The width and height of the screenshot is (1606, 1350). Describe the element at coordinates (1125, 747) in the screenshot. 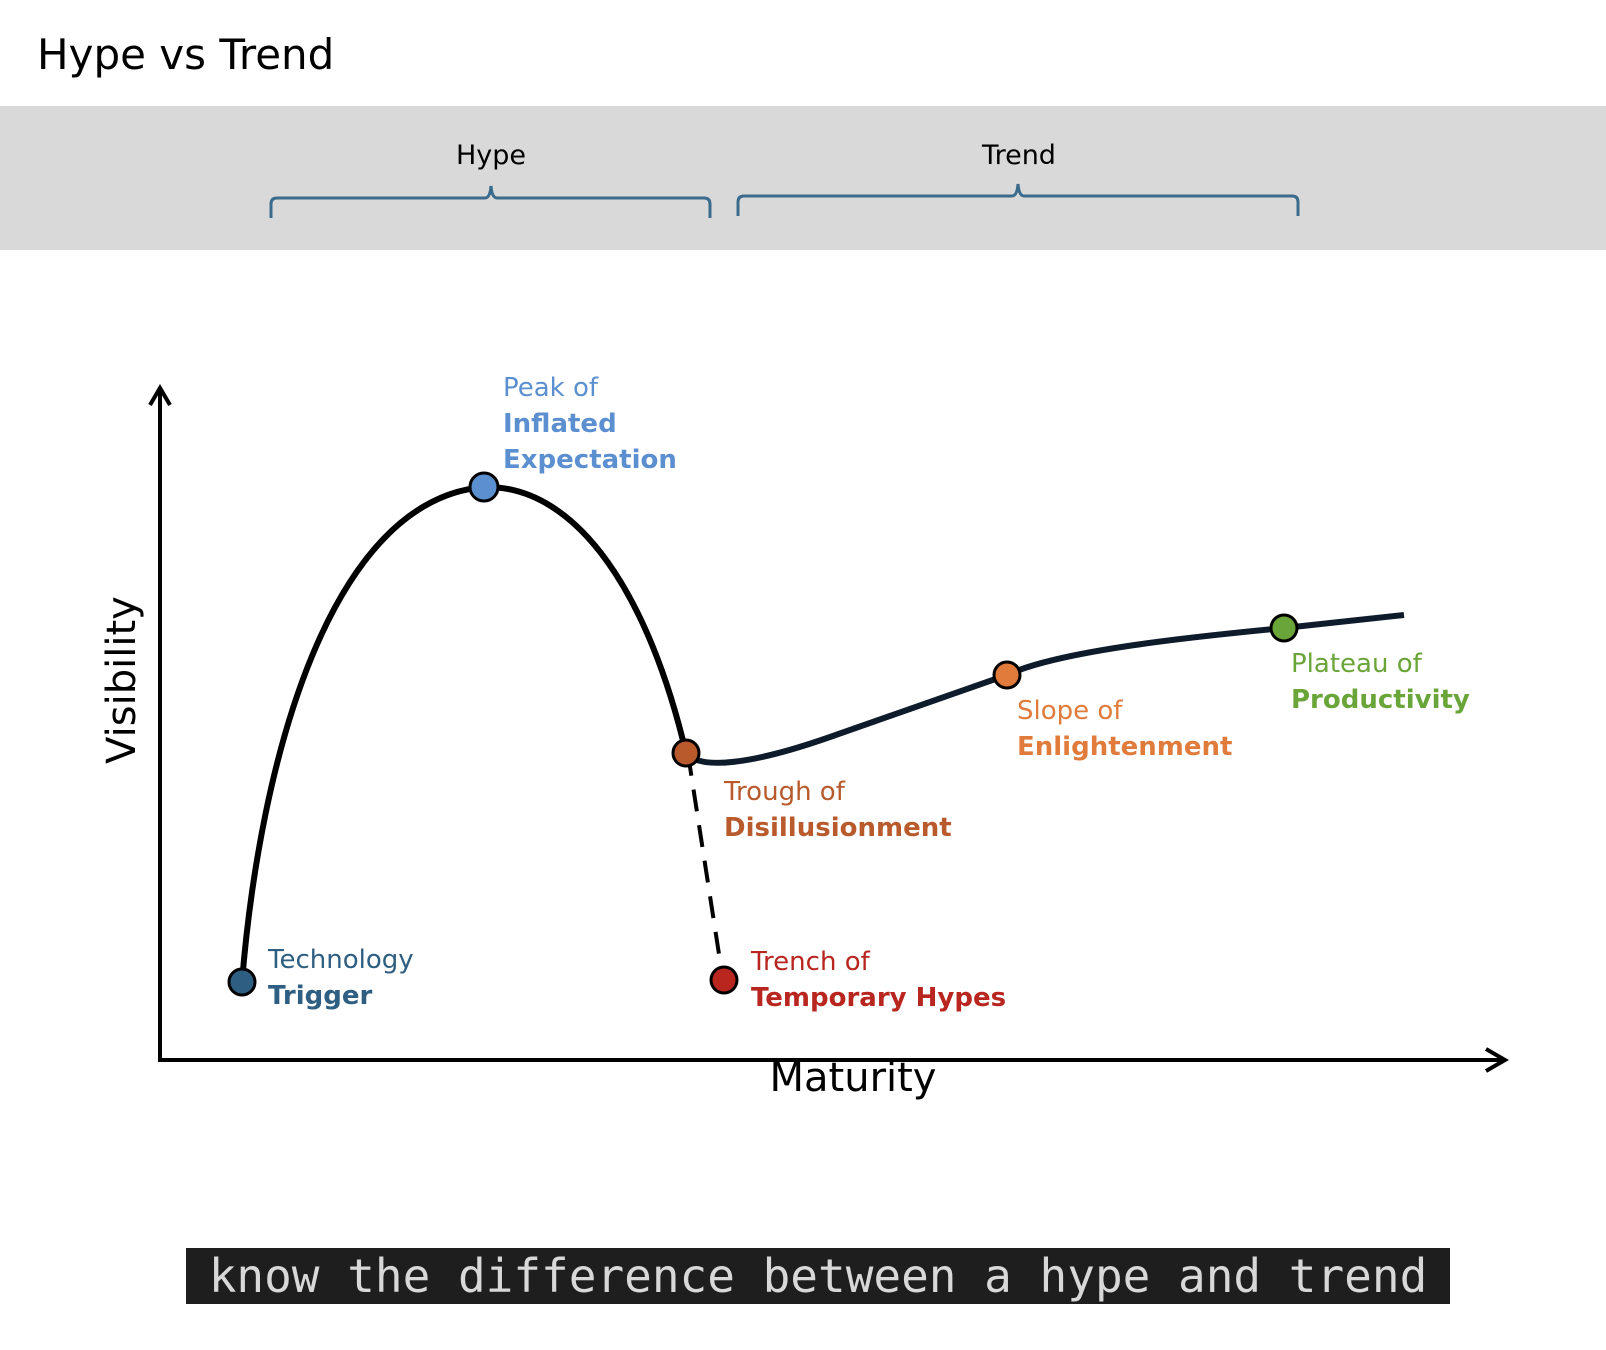

I see `label-line2: Enlightenment` at that location.